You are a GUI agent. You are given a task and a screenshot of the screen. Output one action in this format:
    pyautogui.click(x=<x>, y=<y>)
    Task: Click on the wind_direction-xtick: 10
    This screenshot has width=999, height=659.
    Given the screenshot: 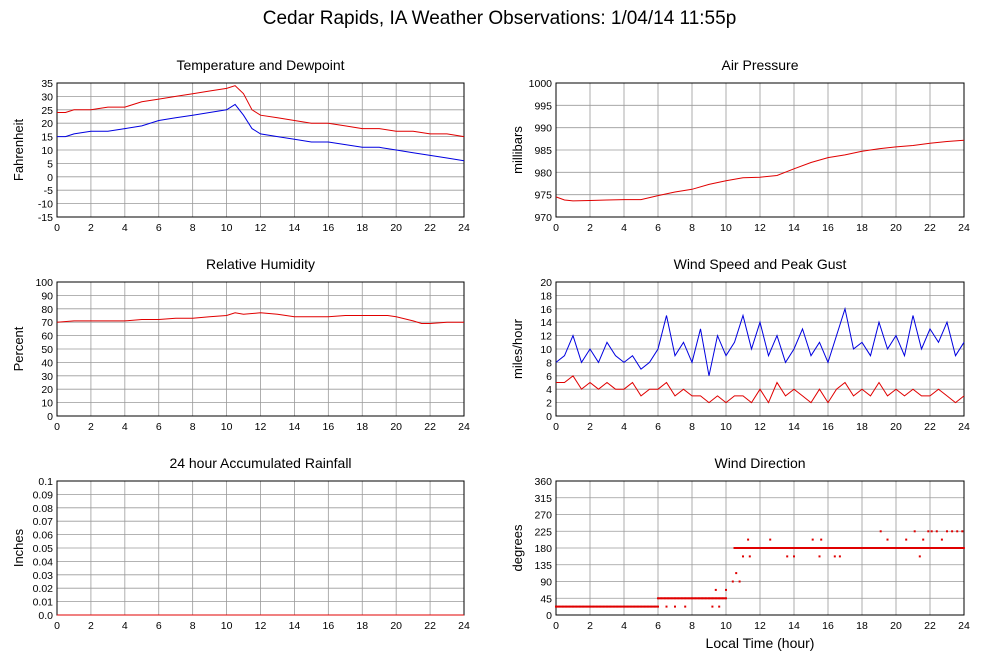 What is the action you would take?
    pyautogui.click(x=726, y=626)
    